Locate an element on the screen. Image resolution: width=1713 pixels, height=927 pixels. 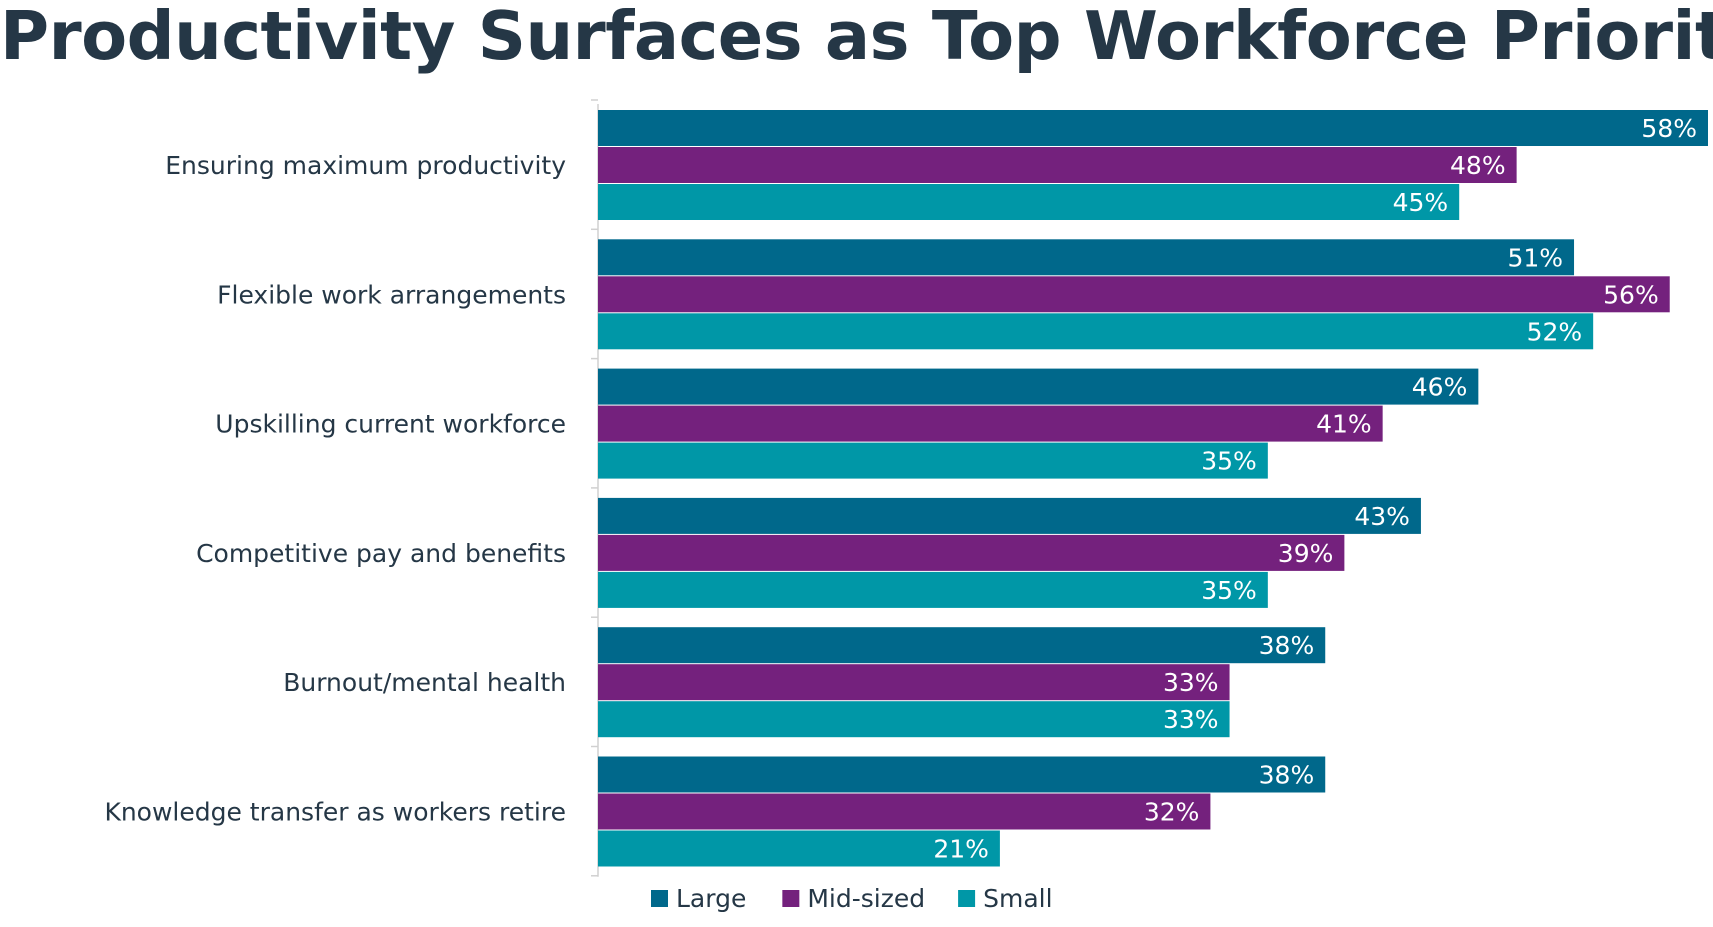
data-label: 58% is located at coordinates (1669, 128).